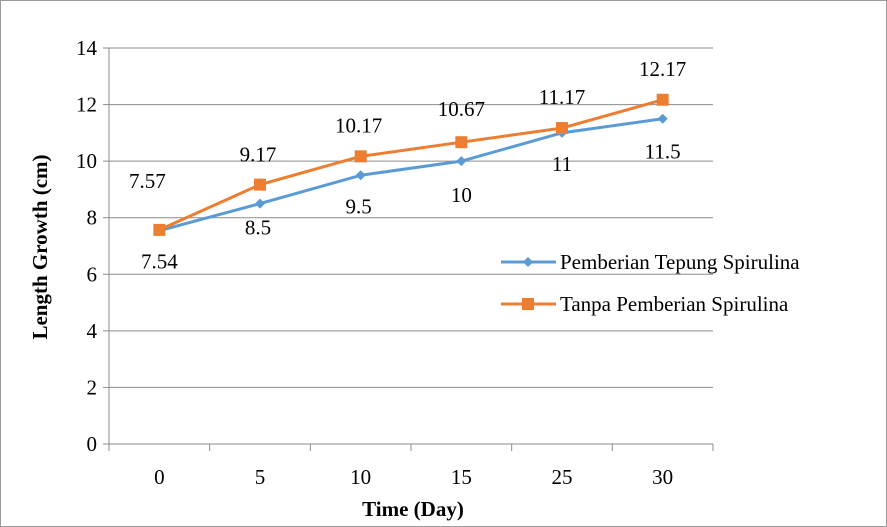  I want to click on y-tick-label-12: 12, so click(86, 105).